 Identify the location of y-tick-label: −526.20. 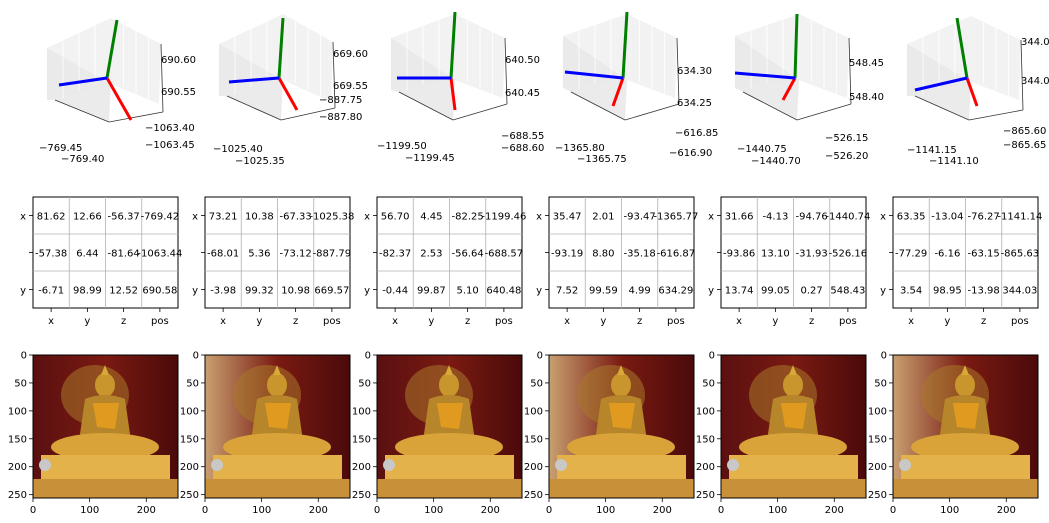
(846, 156).